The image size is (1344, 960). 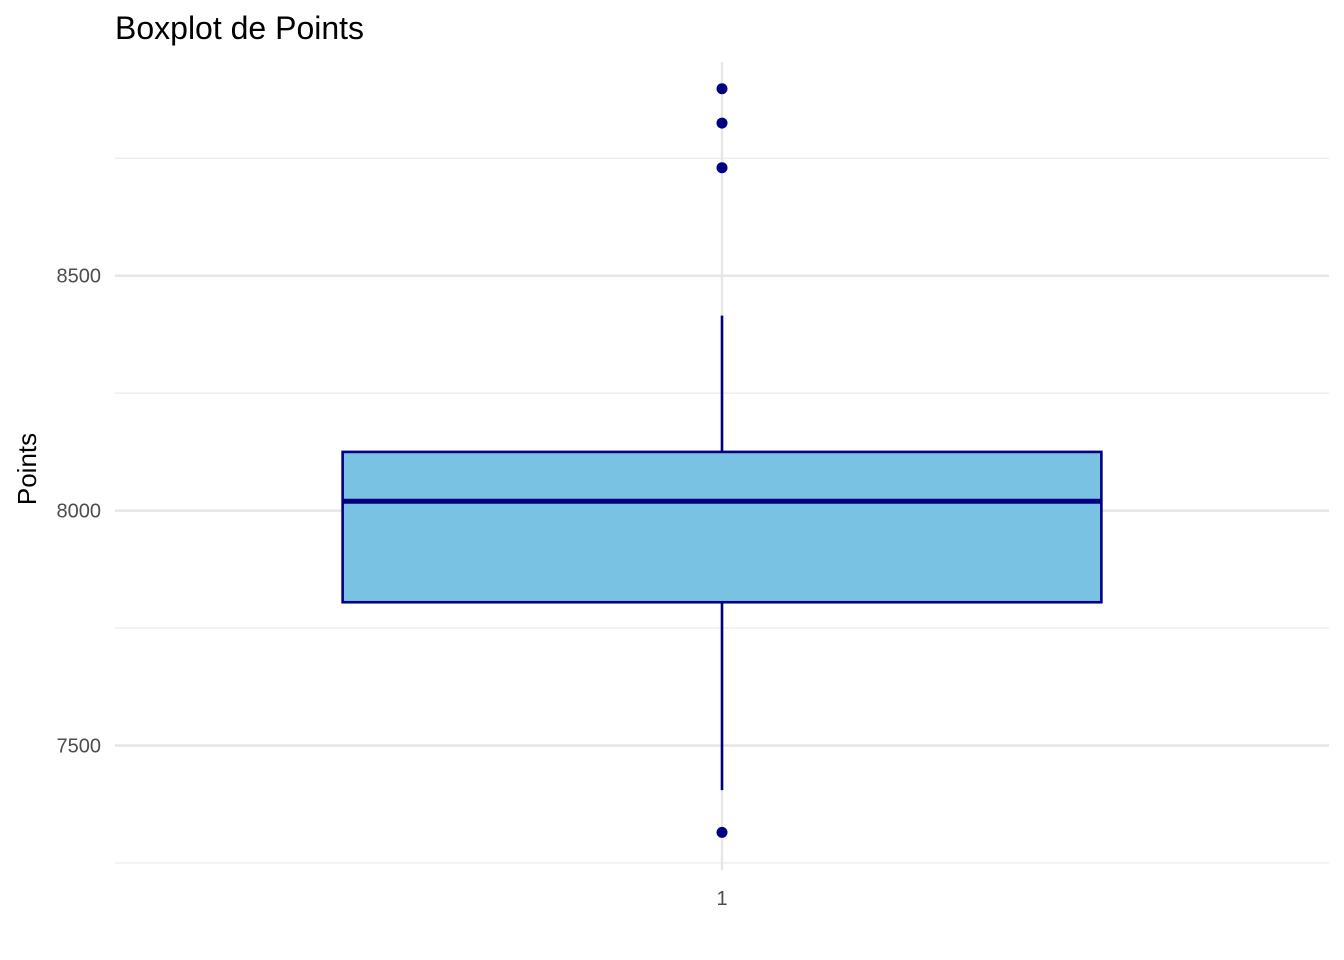 I want to click on y-tick-label: 8000, so click(x=79, y=512).